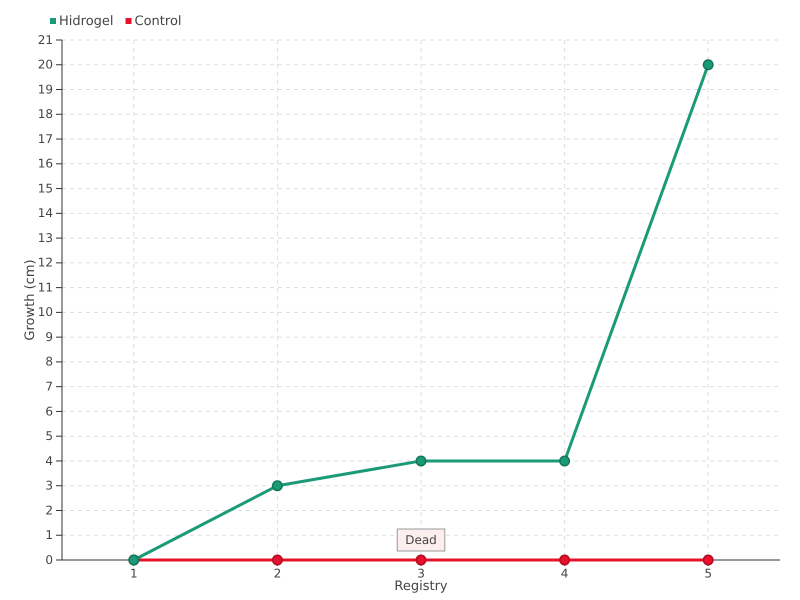 This screenshot has height=600, width=800. Describe the element at coordinates (45, 89) in the screenshot. I see `y-tick-label: 19` at that location.